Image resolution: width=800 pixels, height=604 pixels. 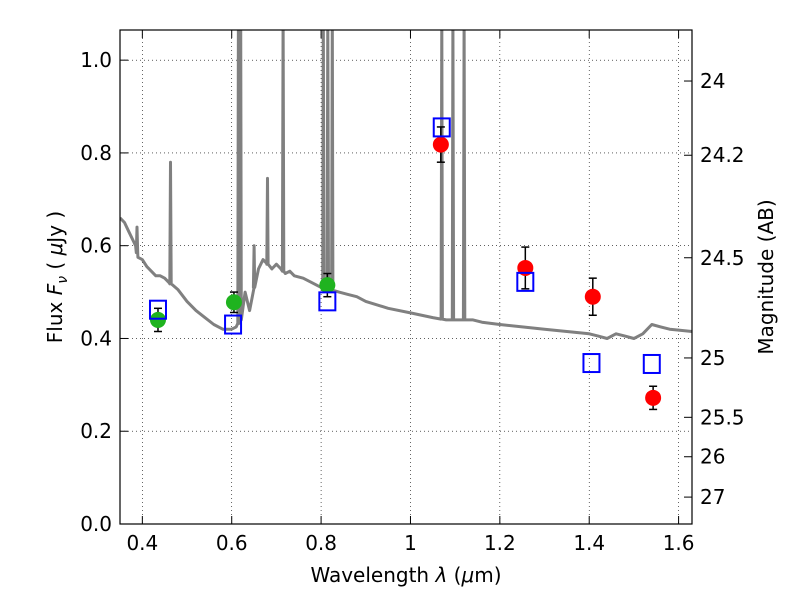 I want to click on x-tick-label: 1.6, so click(x=679, y=543).